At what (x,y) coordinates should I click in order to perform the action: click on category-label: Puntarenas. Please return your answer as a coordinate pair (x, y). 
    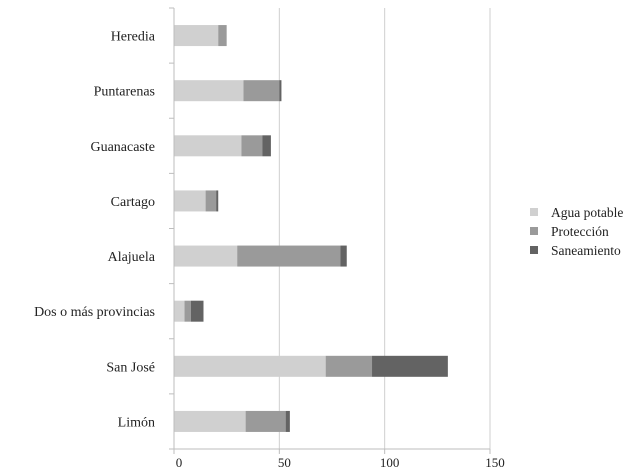
    Looking at the image, I should click on (124, 92).